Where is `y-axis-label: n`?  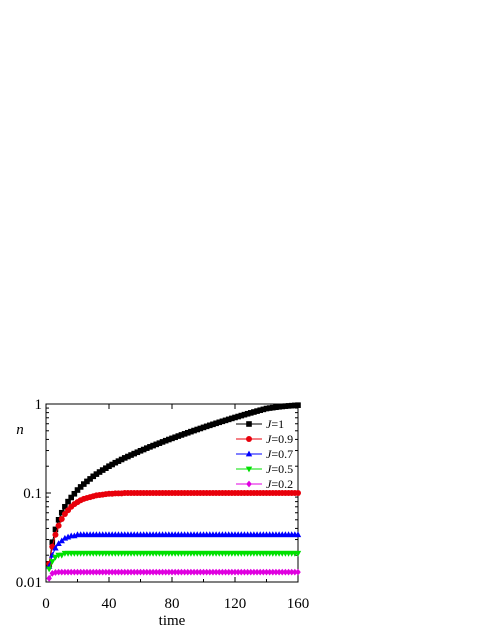 y-axis-label: n is located at coordinates (20, 430).